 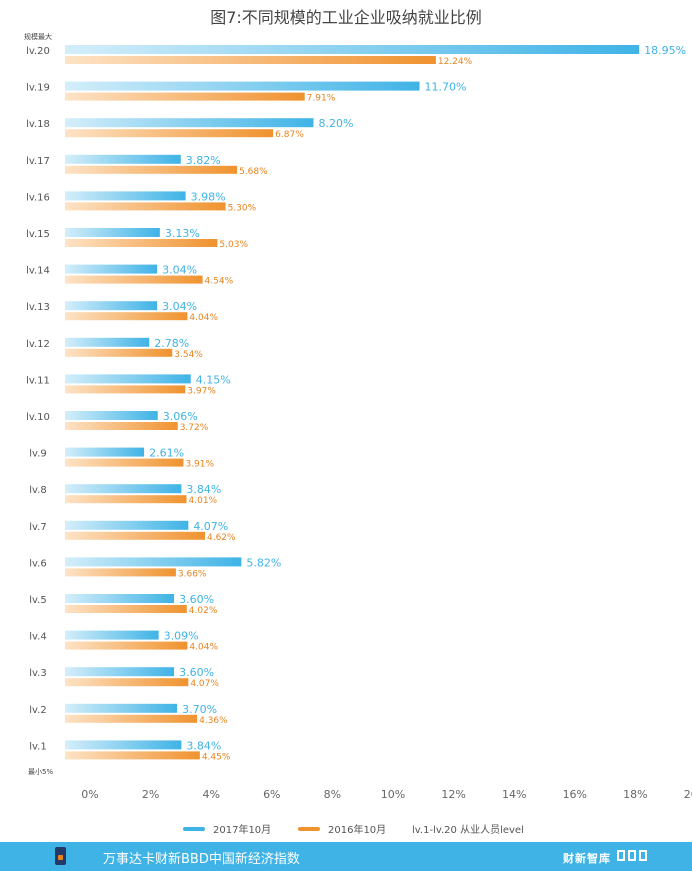 What do you see at coordinates (201, 391) in the screenshot?
I see `value-label-2016: 3.97%` at bounding box center [201, 391].